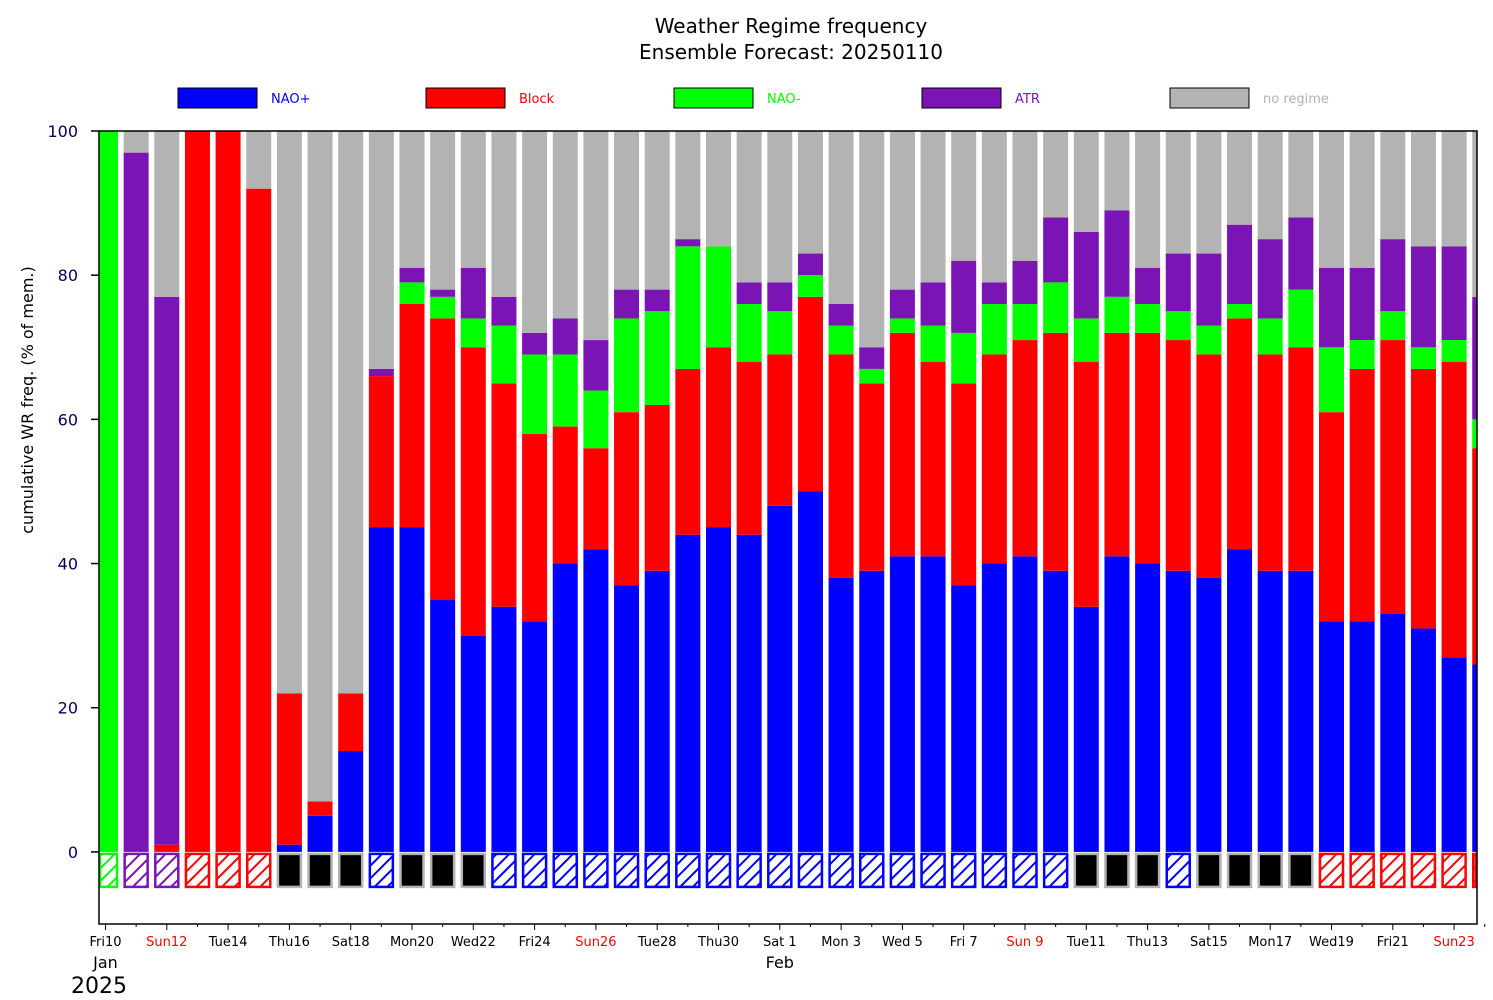 Image resolution: width=1493 pixels, height=1000 pixels. Describe the element at coordinates (68, 419) in the screenshot. I see `y-tick-label: 60` at that location.